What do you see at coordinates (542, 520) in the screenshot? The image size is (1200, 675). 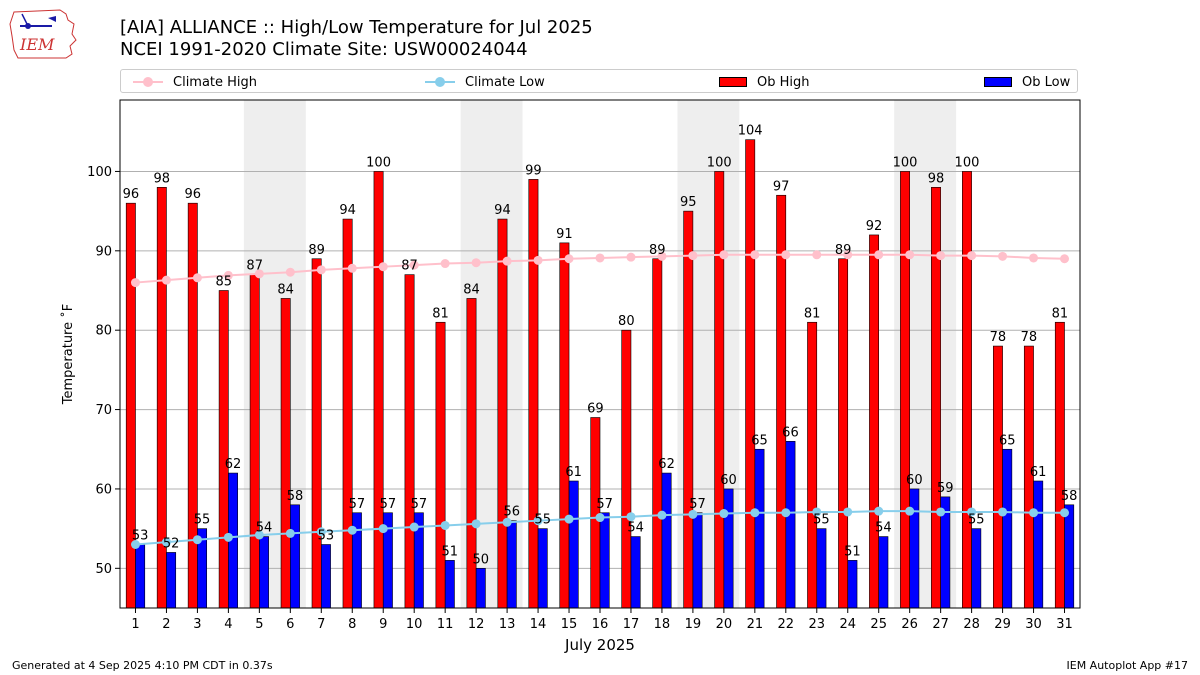 I see `label-ob-low-14: 55` at bounding box center [542, 520].